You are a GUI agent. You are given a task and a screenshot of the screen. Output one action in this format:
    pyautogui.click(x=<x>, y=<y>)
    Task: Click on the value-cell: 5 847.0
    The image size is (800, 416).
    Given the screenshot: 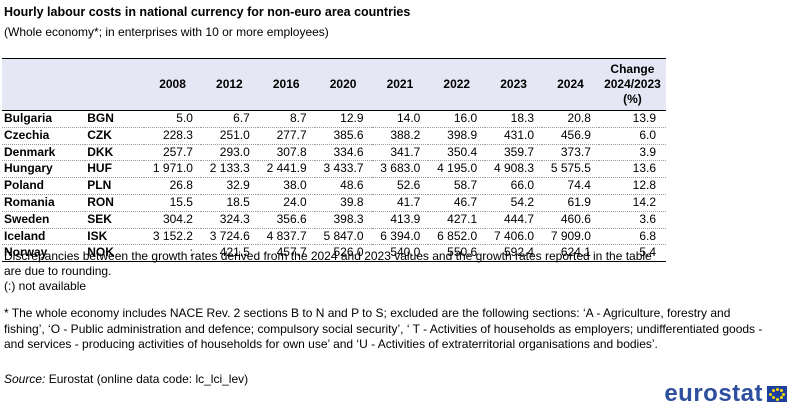 What is the action you would take?
    pyautogui.click(x=343, y=236)
    